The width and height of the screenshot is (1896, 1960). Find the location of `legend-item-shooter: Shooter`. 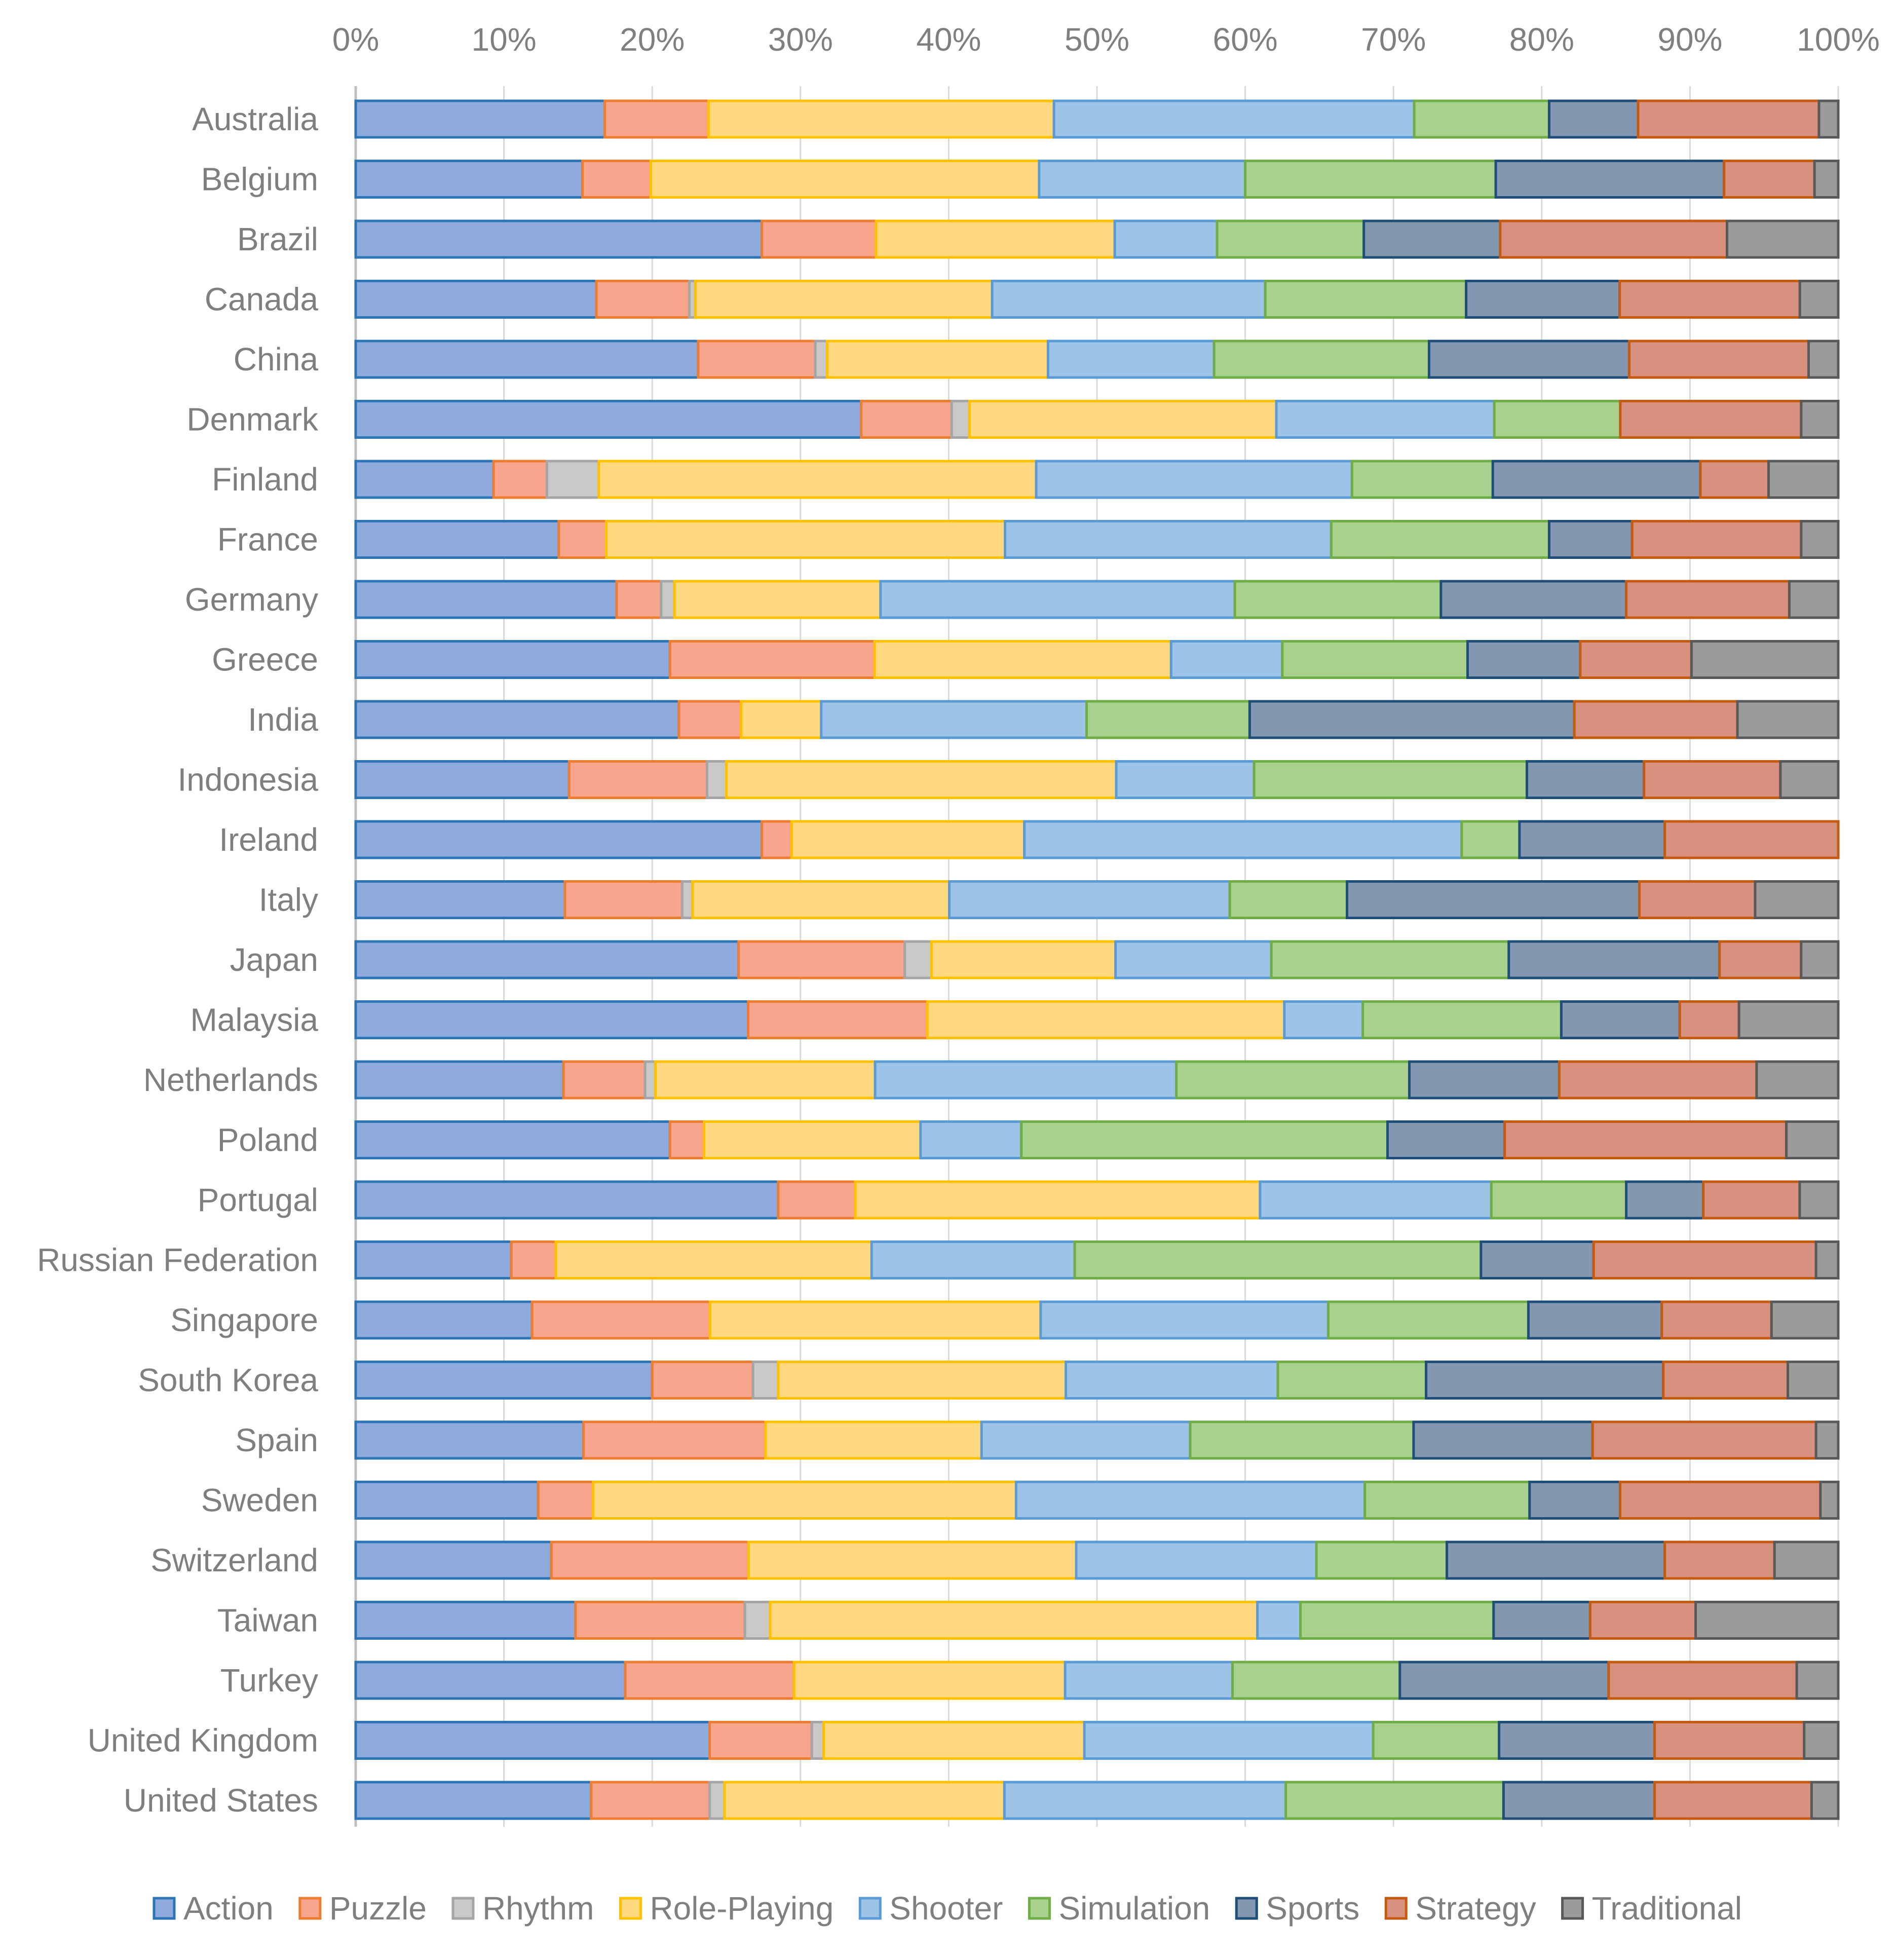

legend-item-shooter: Shooter is located at coordinates (930, 1908).